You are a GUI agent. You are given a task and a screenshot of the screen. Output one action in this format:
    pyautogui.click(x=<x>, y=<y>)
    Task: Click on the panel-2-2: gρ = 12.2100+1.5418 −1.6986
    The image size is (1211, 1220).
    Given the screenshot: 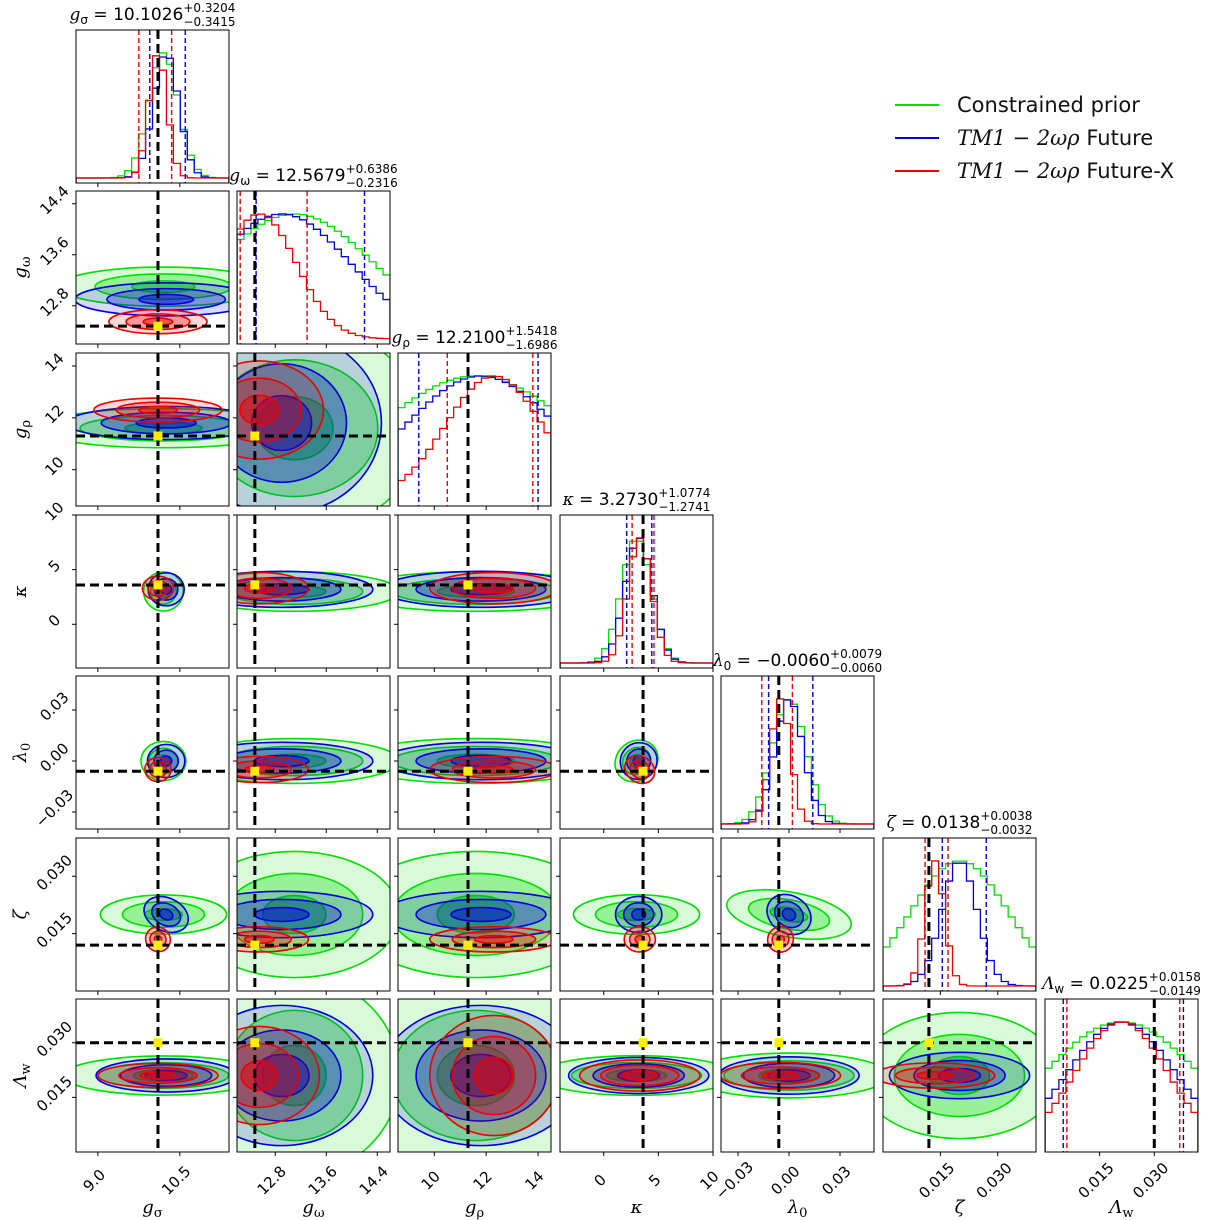 What is the action you would take?
    pyautogui.click(x=475, y=417)
    